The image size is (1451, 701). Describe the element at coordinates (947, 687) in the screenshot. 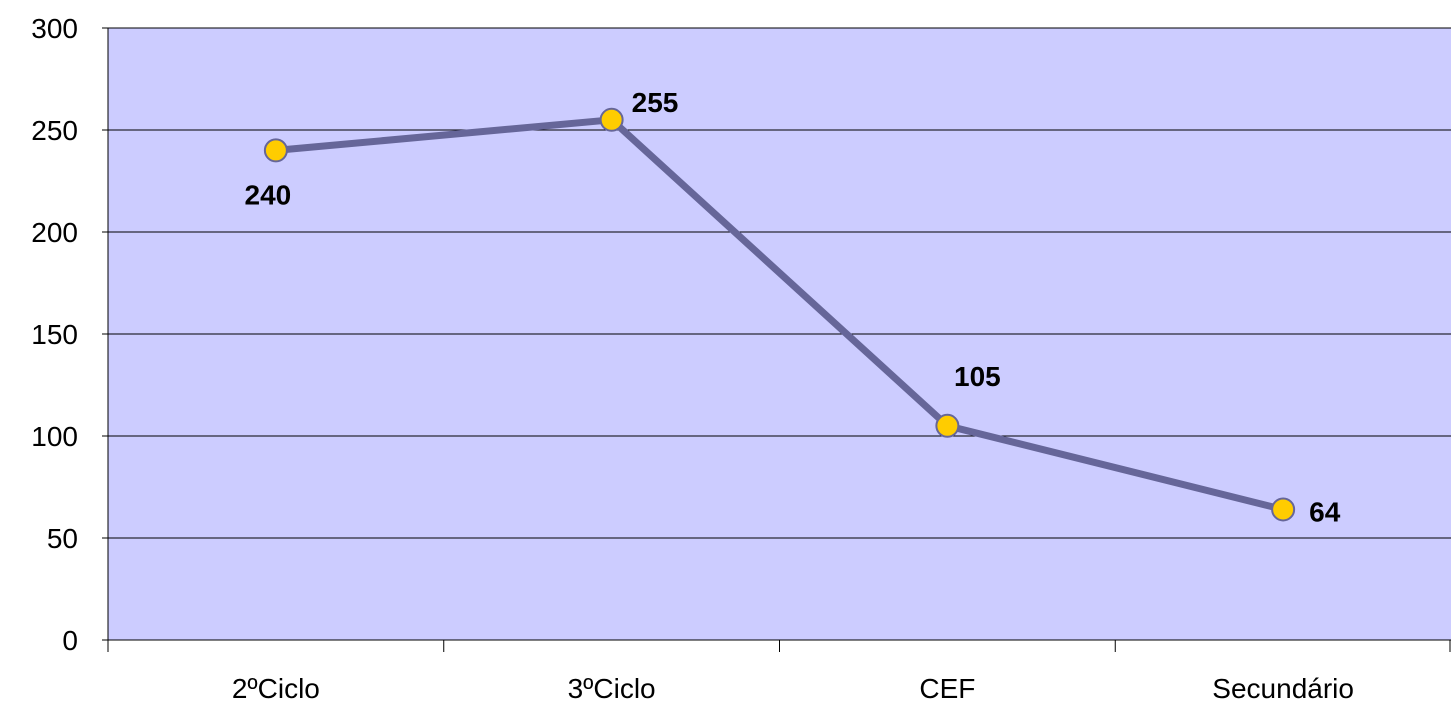

I see `x-tick-label: CEF` at that location.